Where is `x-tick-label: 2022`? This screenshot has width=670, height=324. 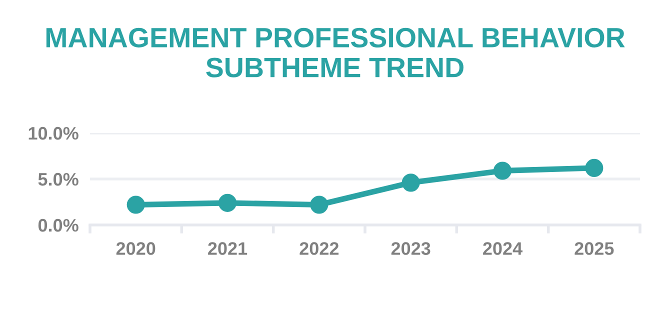 x-tick-label: 2022 is located at coordinates (319, 248).